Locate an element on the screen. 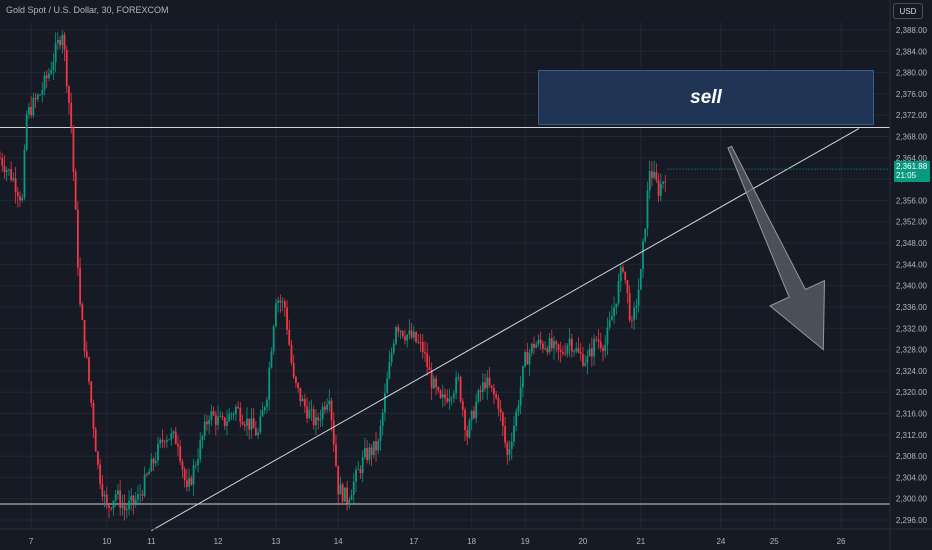 The image size is (932, 550). symbol-title: Gold Spot / U.S. Dollar, 30, FOREXCOM is located at coordinates (87, 10).